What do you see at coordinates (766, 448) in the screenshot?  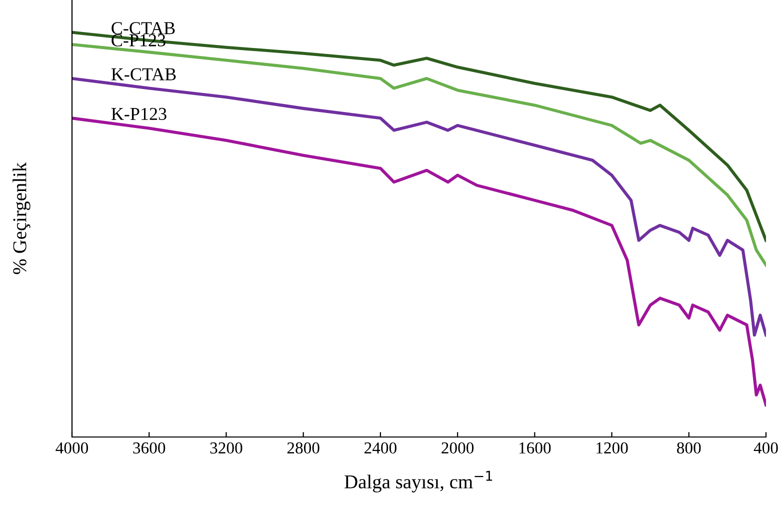 I see `x-tick-label: 400` at bounding box center [766, 448].